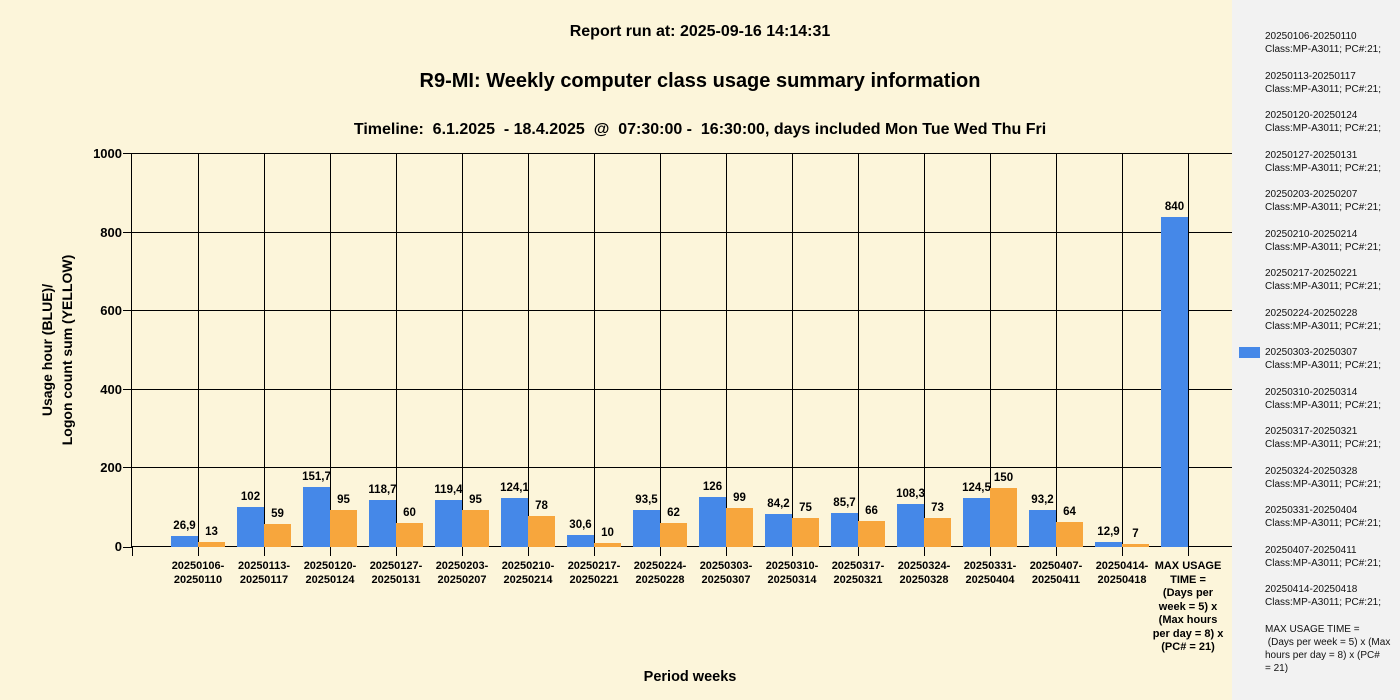 The width and height of the screenshot is (1400, 700). What do you see at coordinates (660, 566) in the screenshot?
I see `x-axis-category-label-line: 20250224-` at bounding box center [660, 566].